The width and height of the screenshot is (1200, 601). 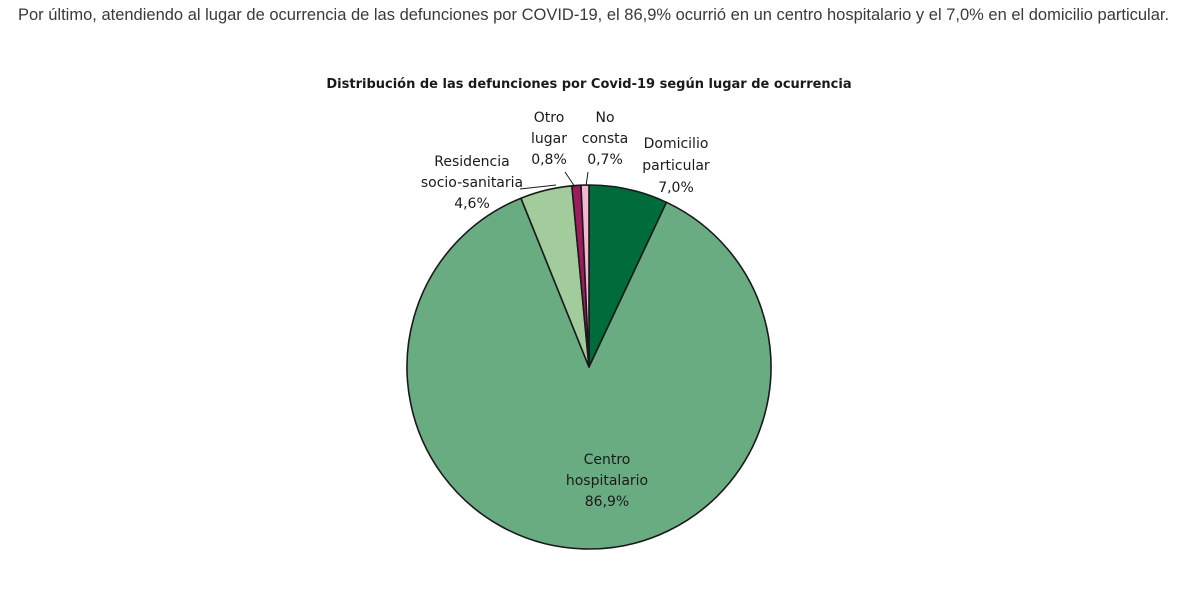 I want to click on leader-lines, so click(x=554, y=180).